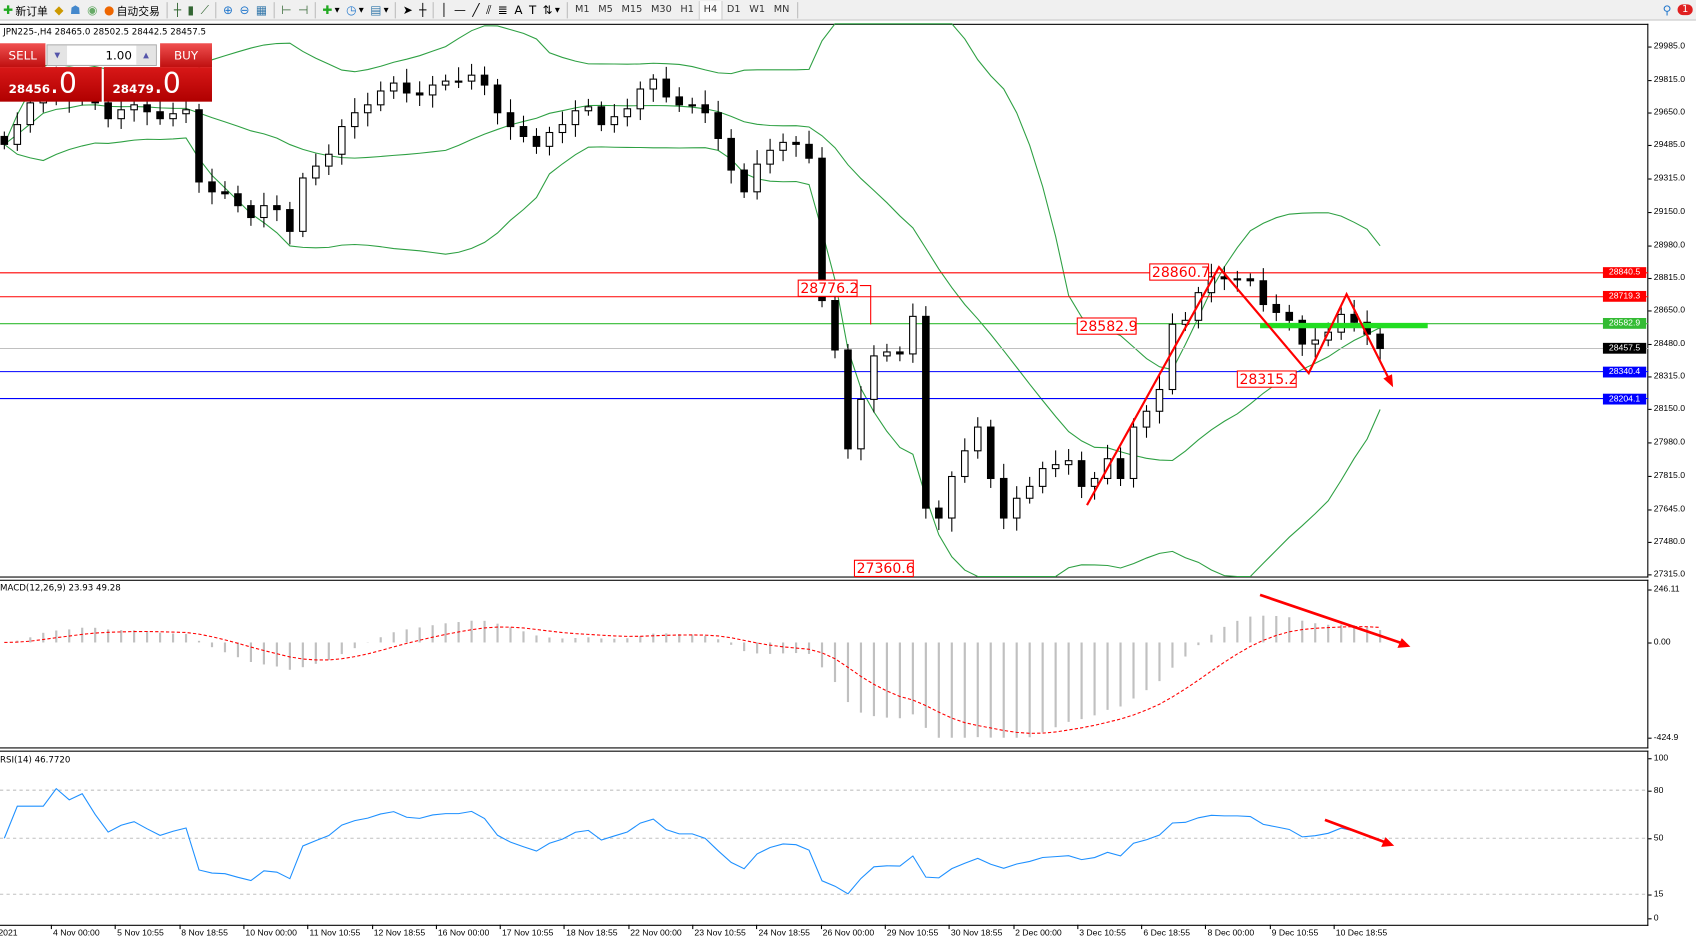  Describe the element at coordinates (733, 10) in the screenshot. I see `timeframe-d1: D1` at that location.